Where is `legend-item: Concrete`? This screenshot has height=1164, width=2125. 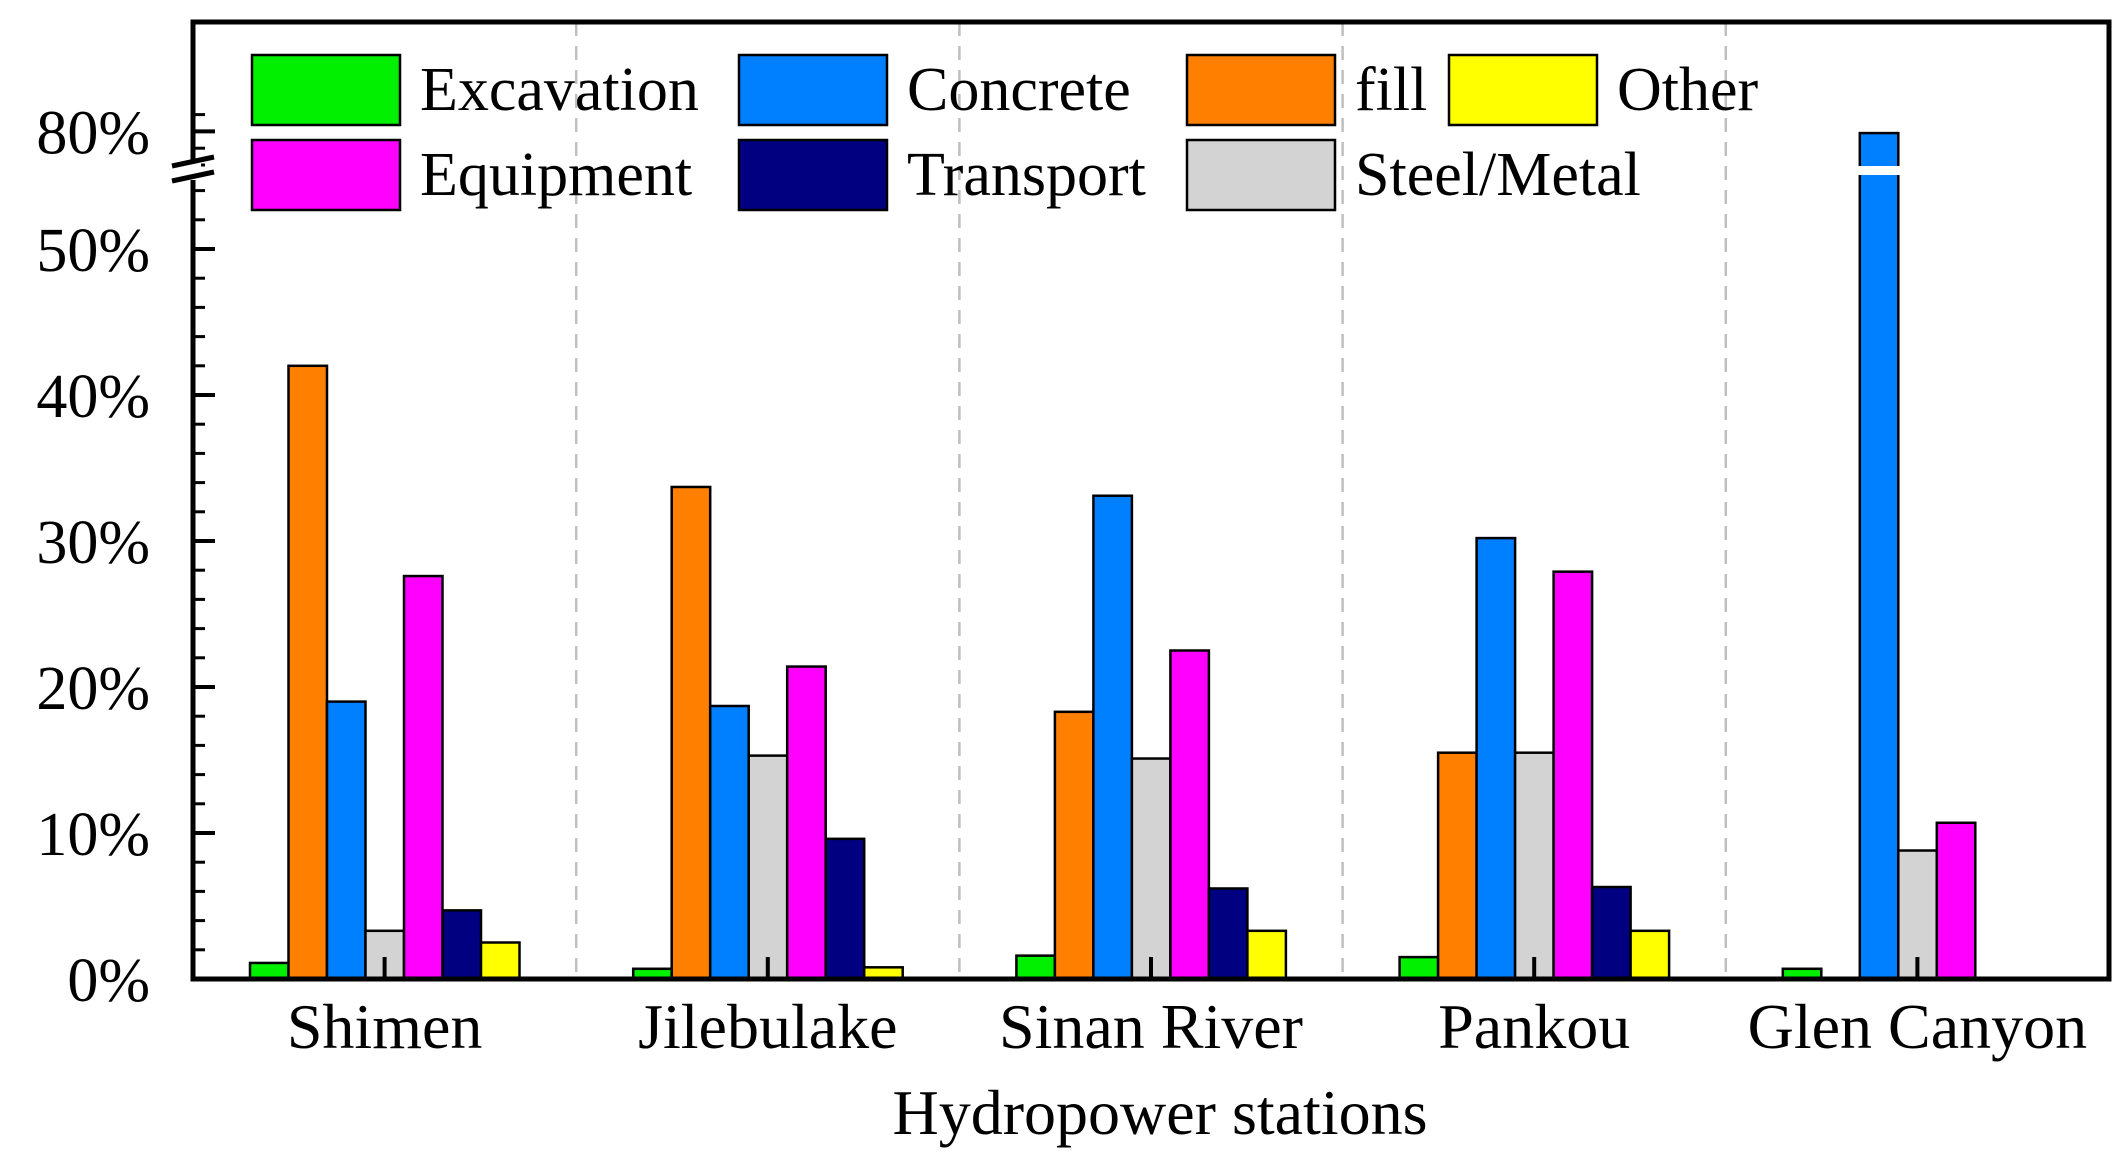
legend-item: Concrete is located at coordinates (934, 90).